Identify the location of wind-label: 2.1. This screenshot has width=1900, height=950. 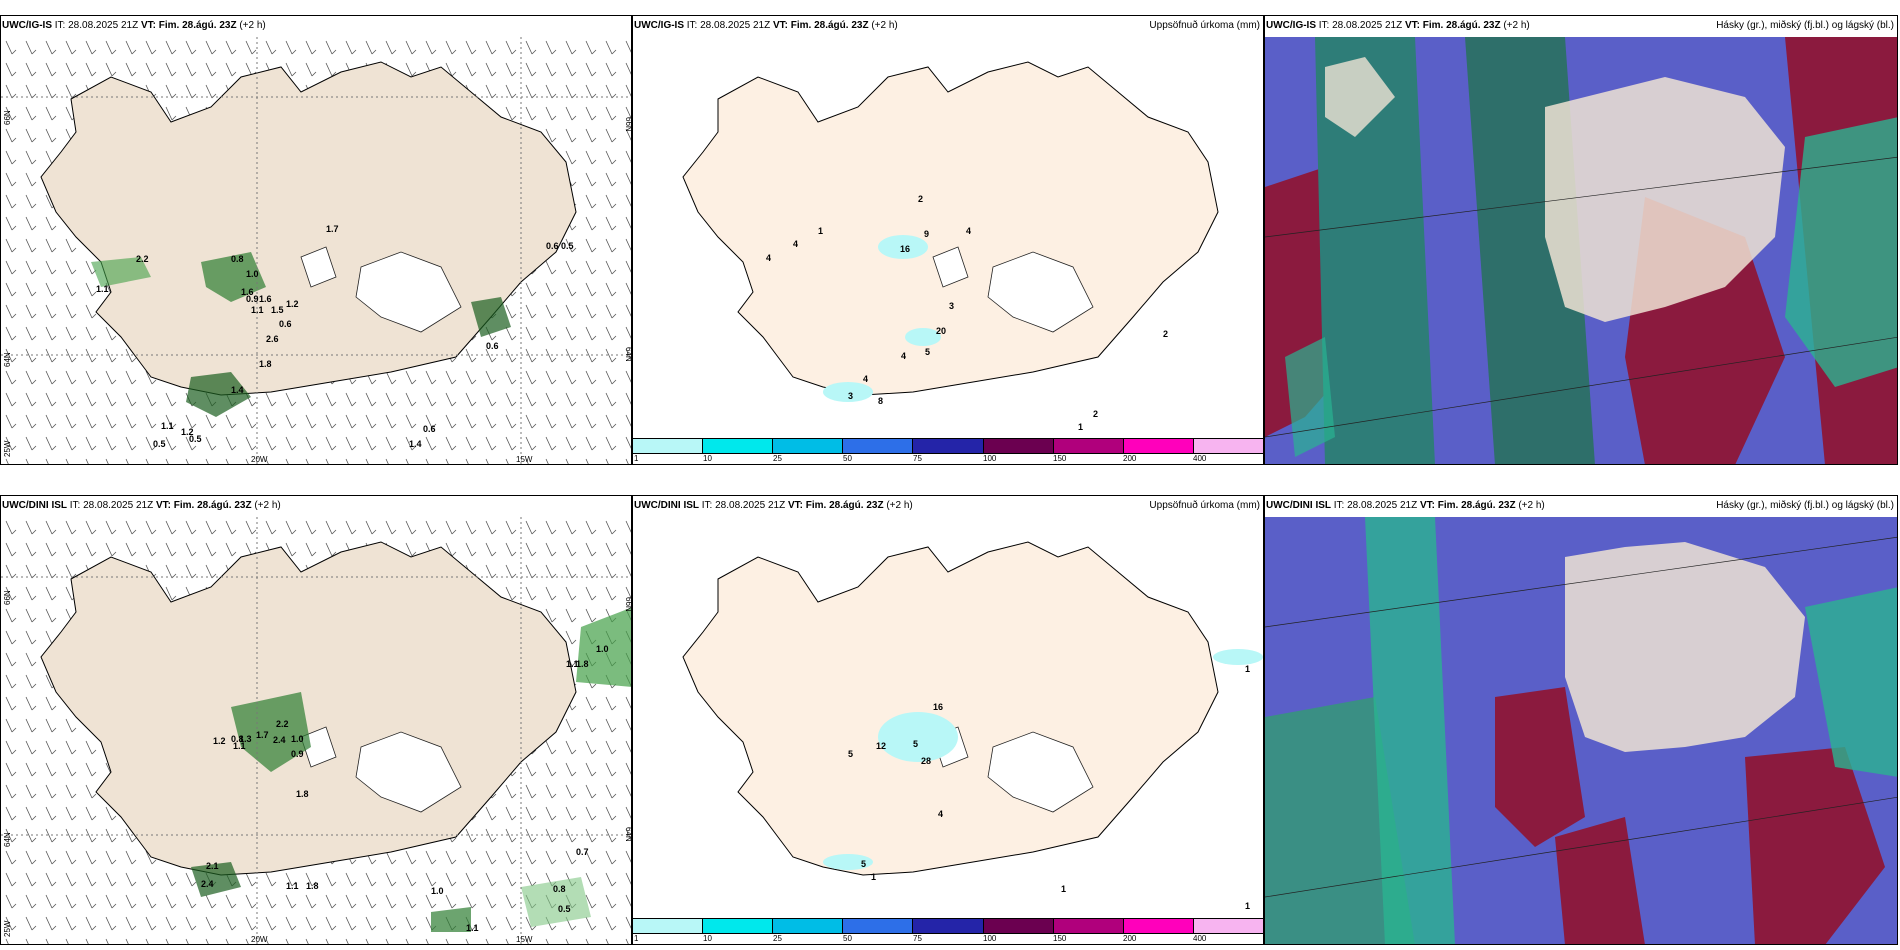
(212, 866).